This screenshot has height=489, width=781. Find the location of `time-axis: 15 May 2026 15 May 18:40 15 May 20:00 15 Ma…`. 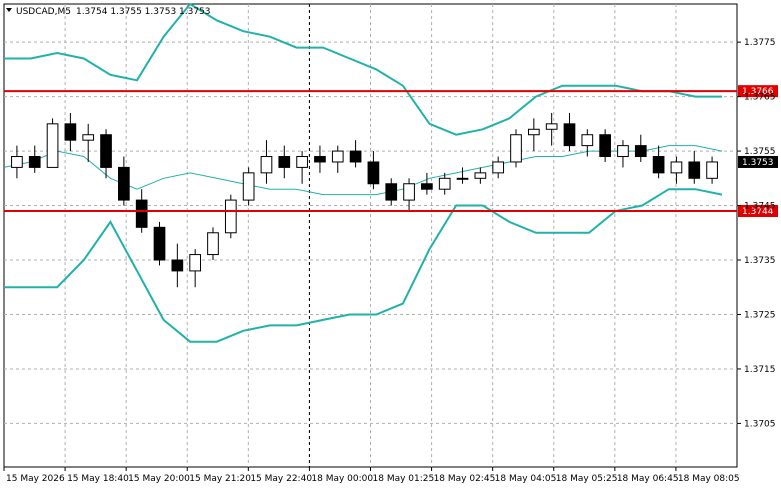

time-axis: 15 May 2026 15 May 18:40 15 May 20:00 15 Ma… is located at coordinates (371, 475).